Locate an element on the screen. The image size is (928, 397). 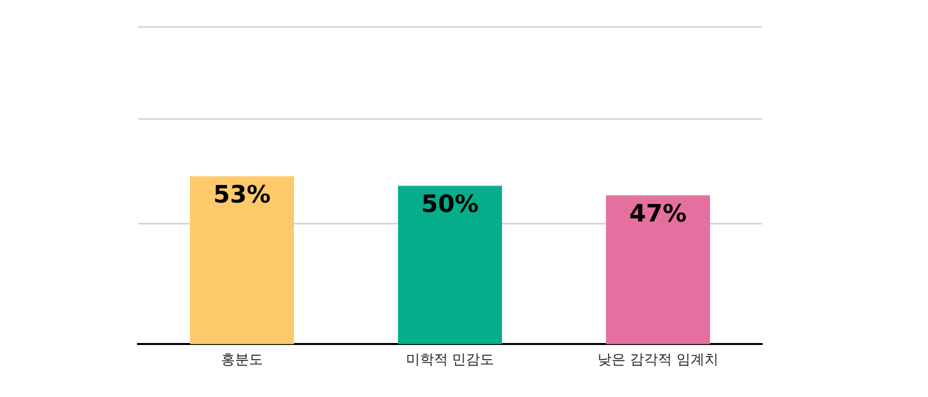
x-tick-label: 낮은 감각적 임계치 is located at coordinates (658, 360).